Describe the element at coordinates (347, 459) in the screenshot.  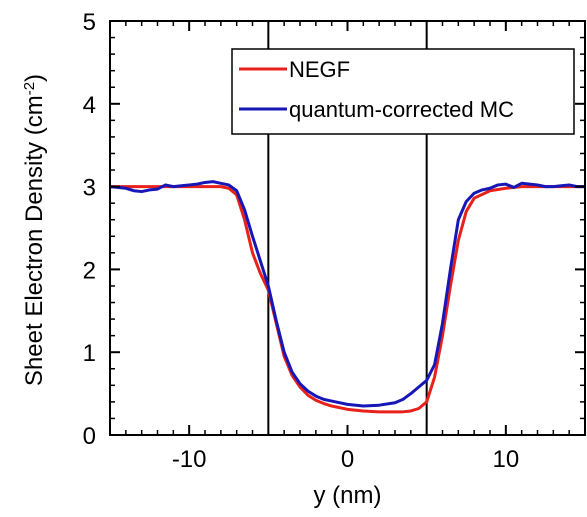
I see `x-tick-label: 0` at that location.